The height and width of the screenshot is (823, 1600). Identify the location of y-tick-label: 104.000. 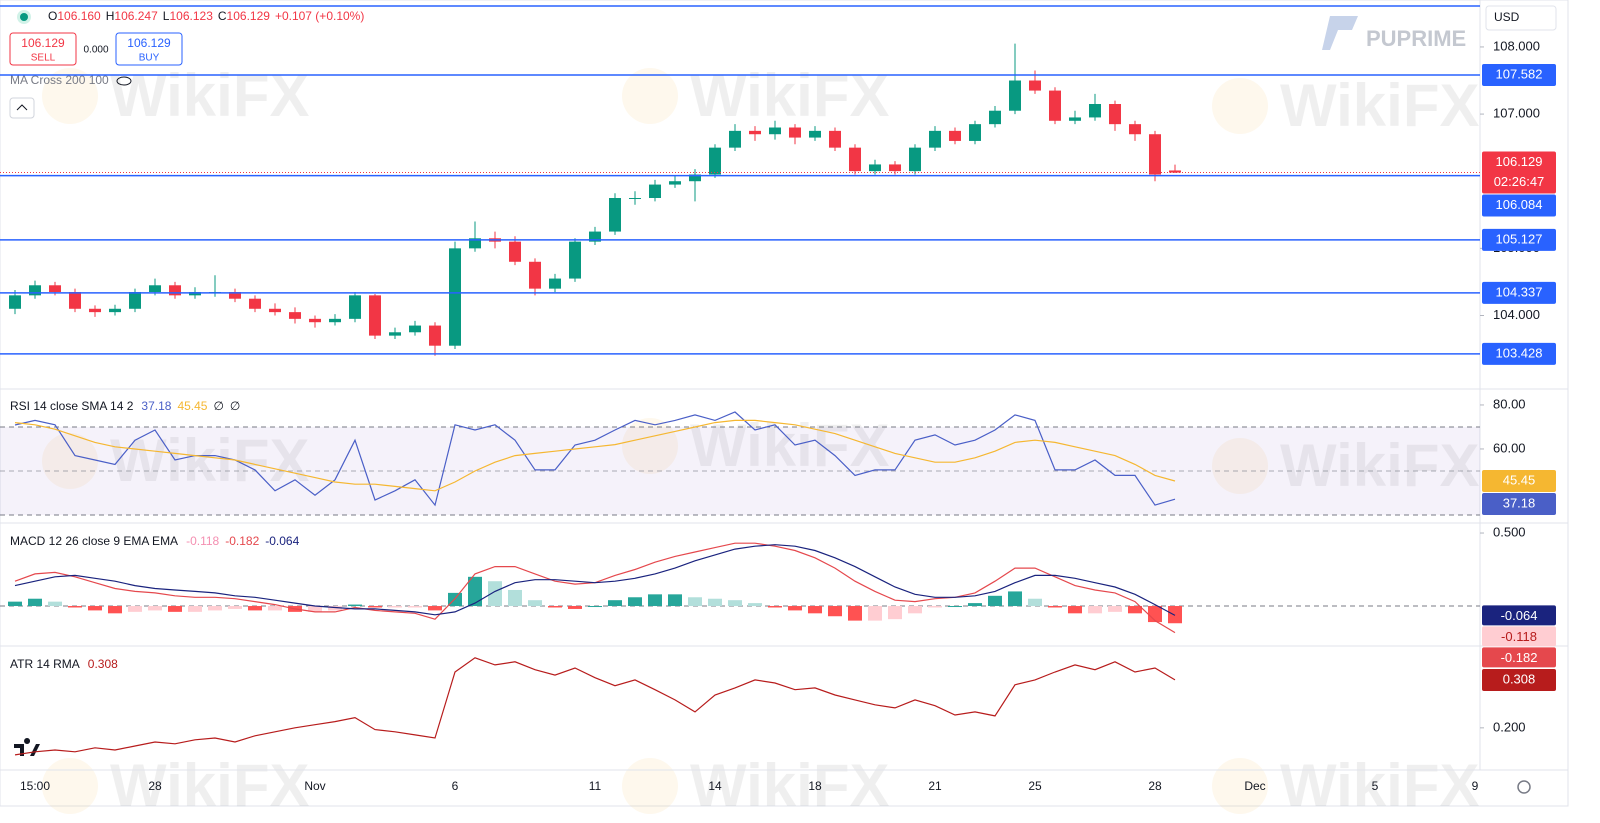
(1516, 314).